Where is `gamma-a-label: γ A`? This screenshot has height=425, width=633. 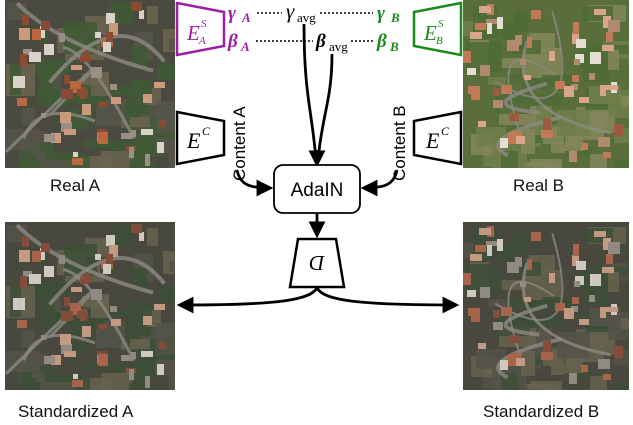 gamma-a-label: γ A is located at coordinates (239, 14).